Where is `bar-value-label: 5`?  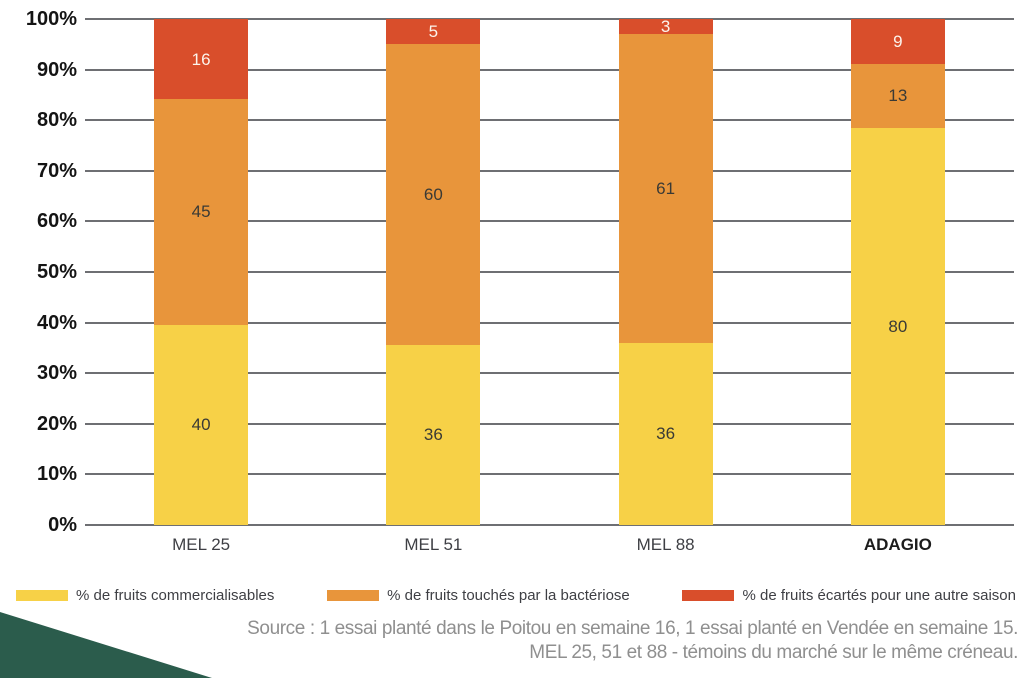 bar-value-label: 5 is located at coordinates (433, 32).